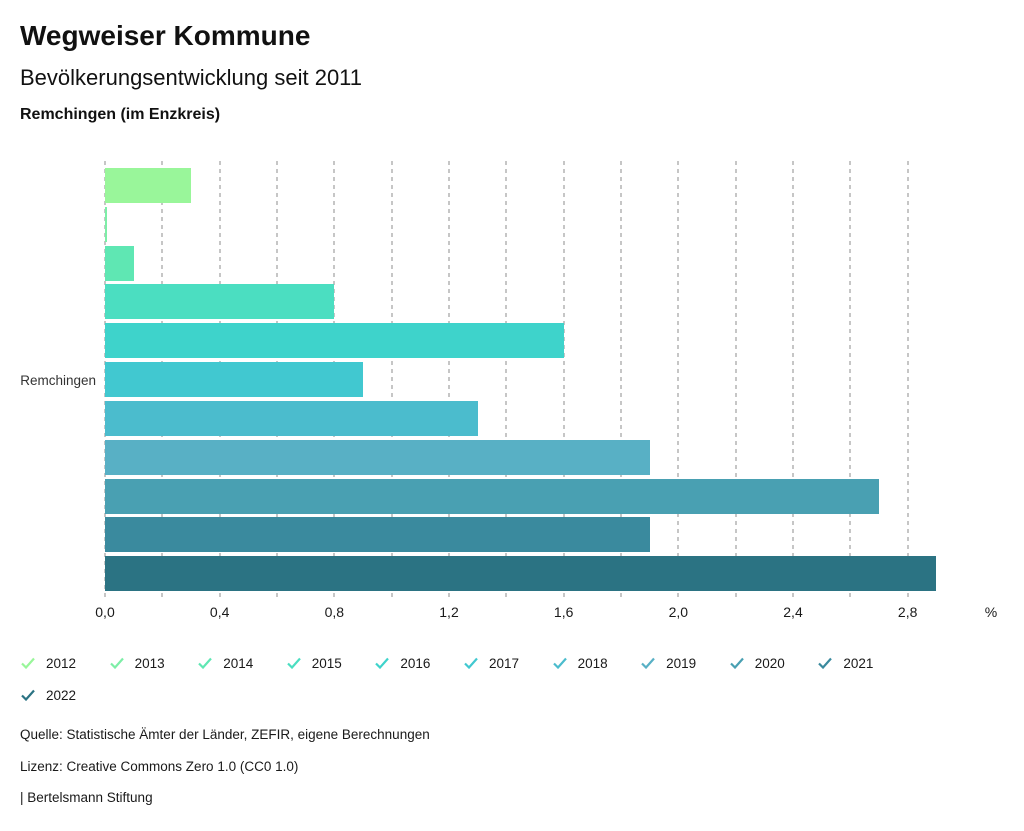 This screenshot has width=1024, height=831. What do you see at coordinates (148, 185) in the screenshot?
I see `bar-2012` at bounding box center [148, 185].